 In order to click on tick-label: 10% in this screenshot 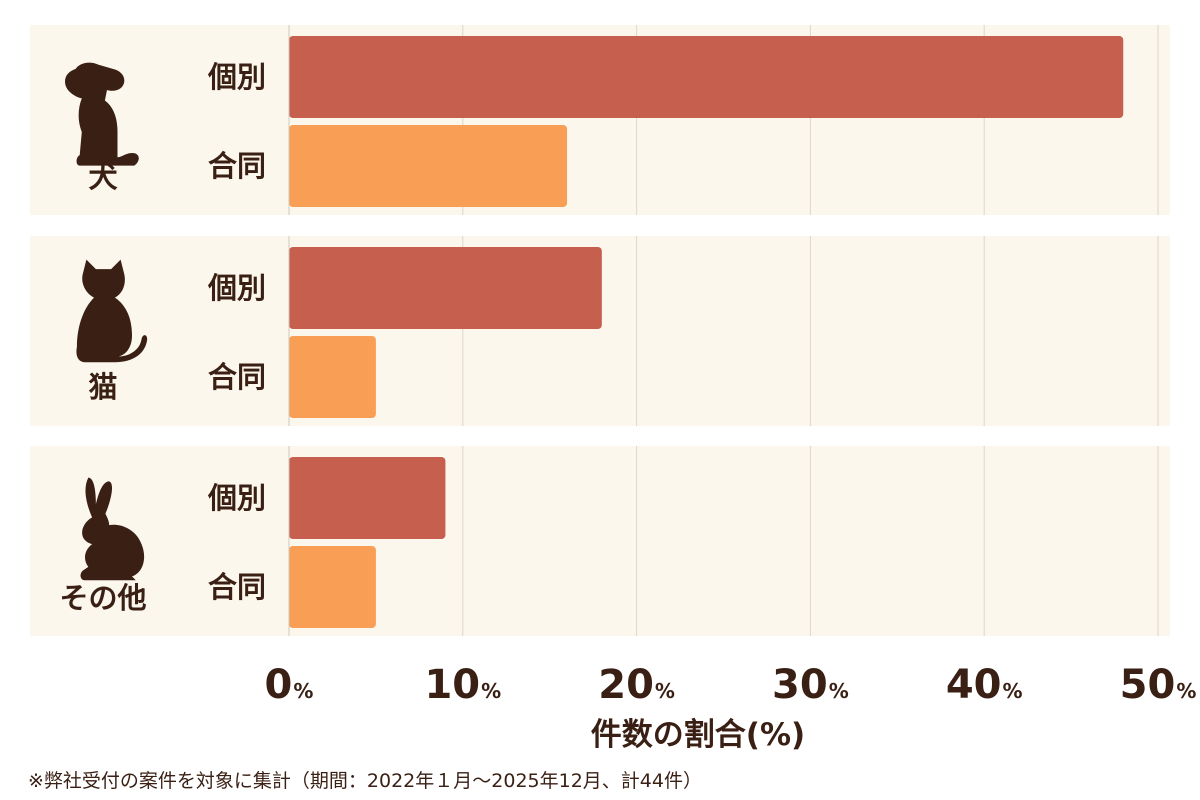, I will do `click(462, 685)`.